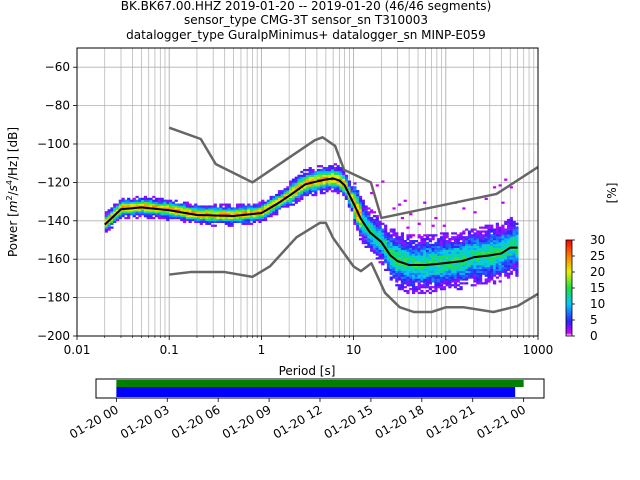  What do you see at coordinates (308, 346) in the screenshot?
I see `x-axis-ticks: 0.01 0.1 1 10 100 1000` at bounding box center [308, 346].